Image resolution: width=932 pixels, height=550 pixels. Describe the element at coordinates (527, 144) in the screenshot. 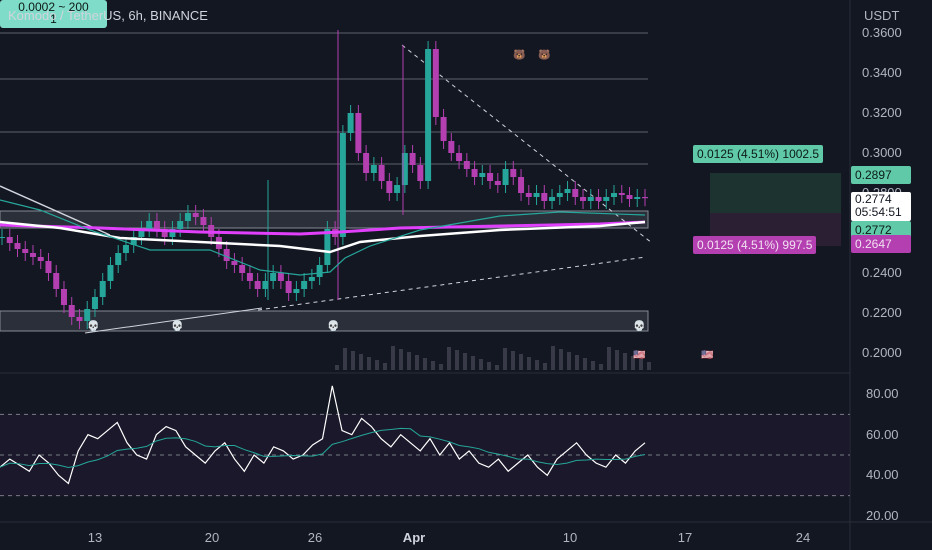

I see `falling-trendline` at that location.